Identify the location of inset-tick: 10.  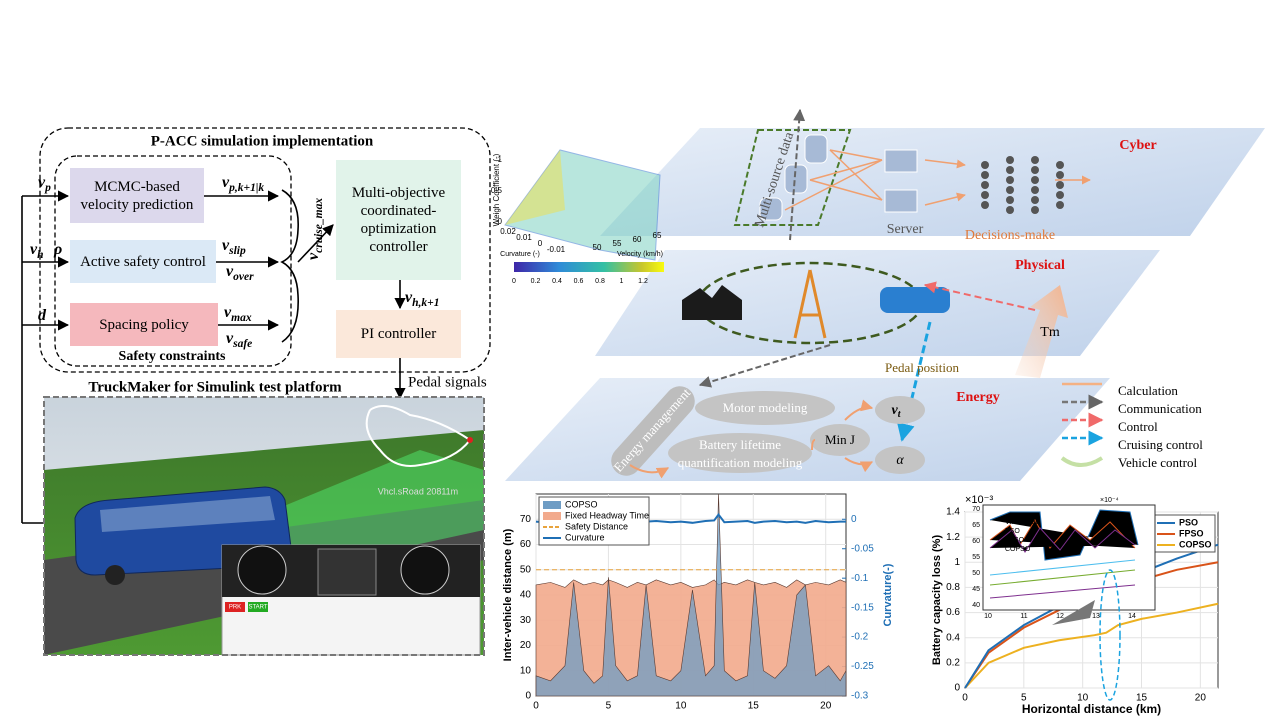
(988, 616).